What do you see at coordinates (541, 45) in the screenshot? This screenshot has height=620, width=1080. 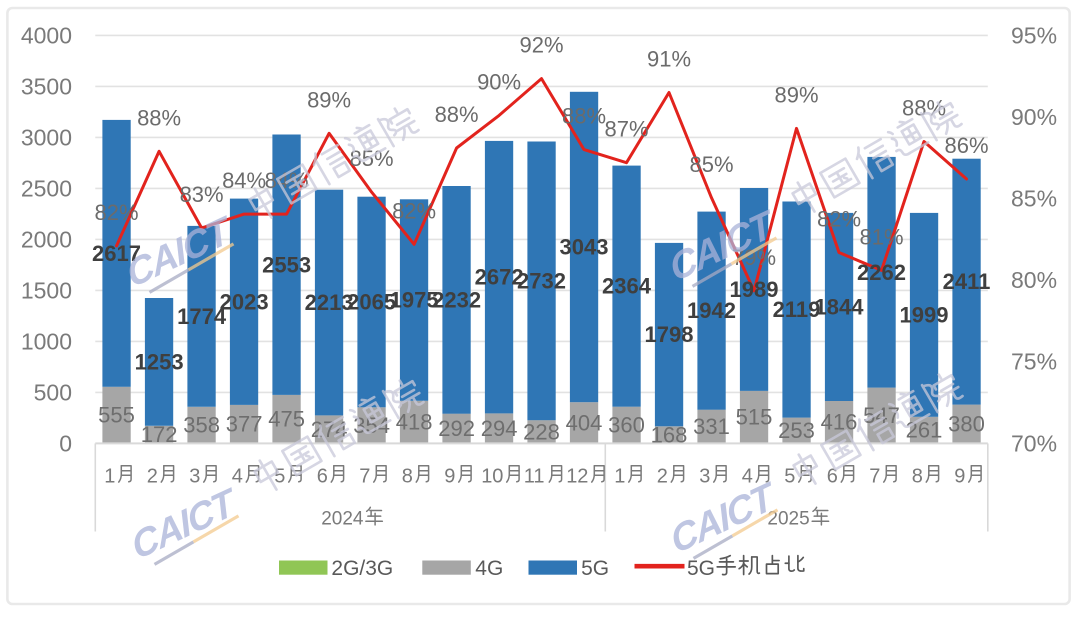 I see `svg-text: 92%` at bounding box center [541, 45].